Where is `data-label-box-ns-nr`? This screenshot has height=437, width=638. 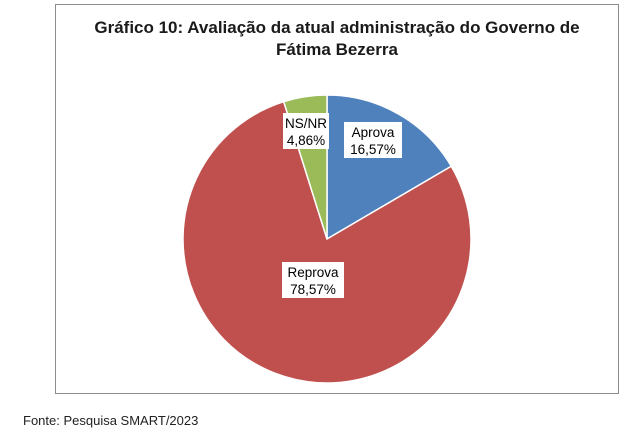
data-label-box-ns-nr is located at coordinates (306, 131).